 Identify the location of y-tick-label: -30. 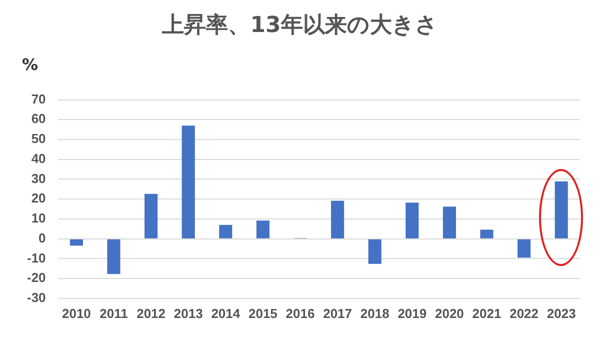
(36, 297).